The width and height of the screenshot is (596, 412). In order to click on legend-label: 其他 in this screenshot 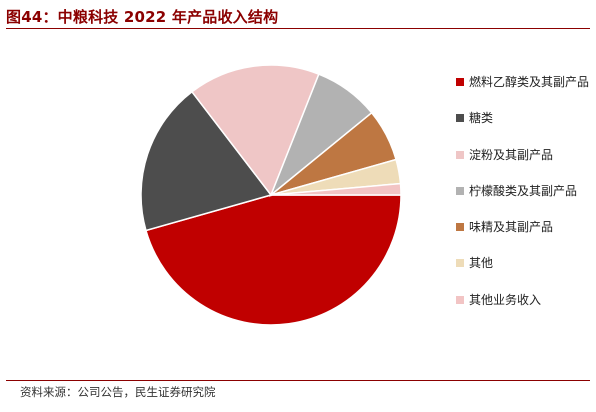, I will do `click(481, 263)`.